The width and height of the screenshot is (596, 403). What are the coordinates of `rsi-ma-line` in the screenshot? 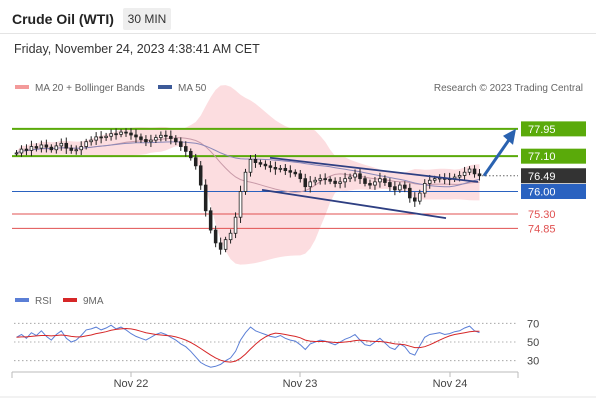 It's located at (248, 345).